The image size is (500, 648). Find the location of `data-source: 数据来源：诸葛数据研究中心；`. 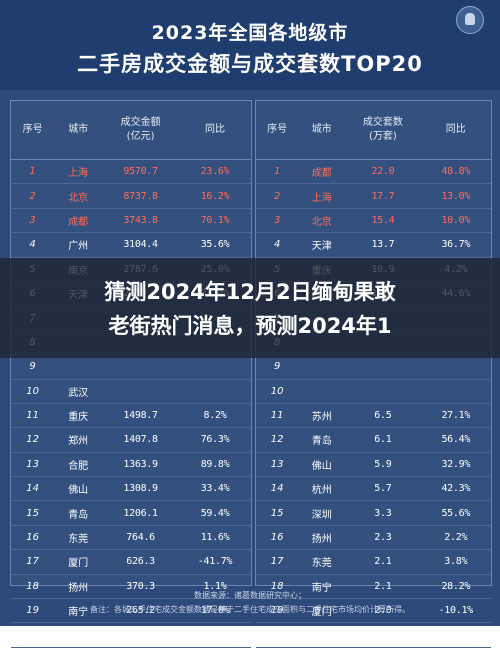

data-source: 数据来源：诸葛数据研究中心； is located at coordinates (250, 595).